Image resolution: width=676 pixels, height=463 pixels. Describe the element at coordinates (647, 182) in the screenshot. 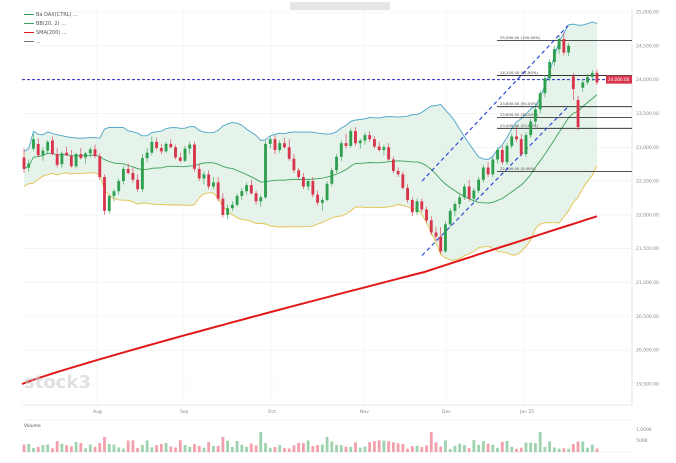

I see `y-tick-label: 22,500.00` at that location.